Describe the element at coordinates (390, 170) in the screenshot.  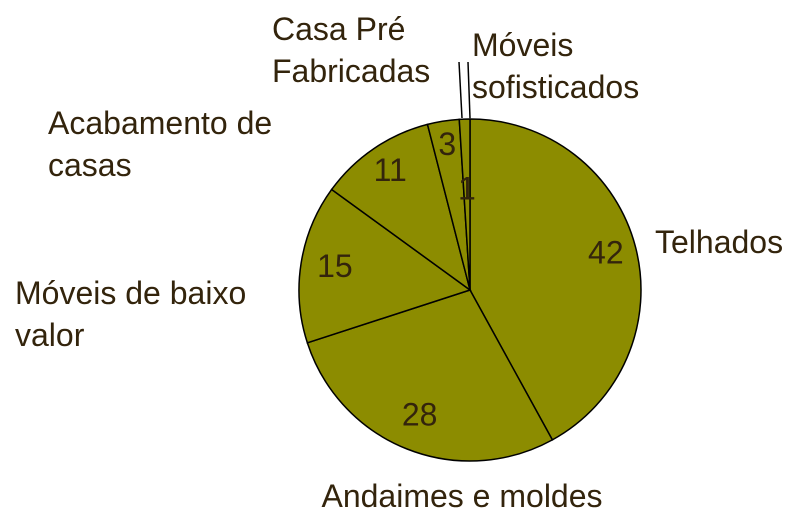
I see `value-label: 11` at that location.